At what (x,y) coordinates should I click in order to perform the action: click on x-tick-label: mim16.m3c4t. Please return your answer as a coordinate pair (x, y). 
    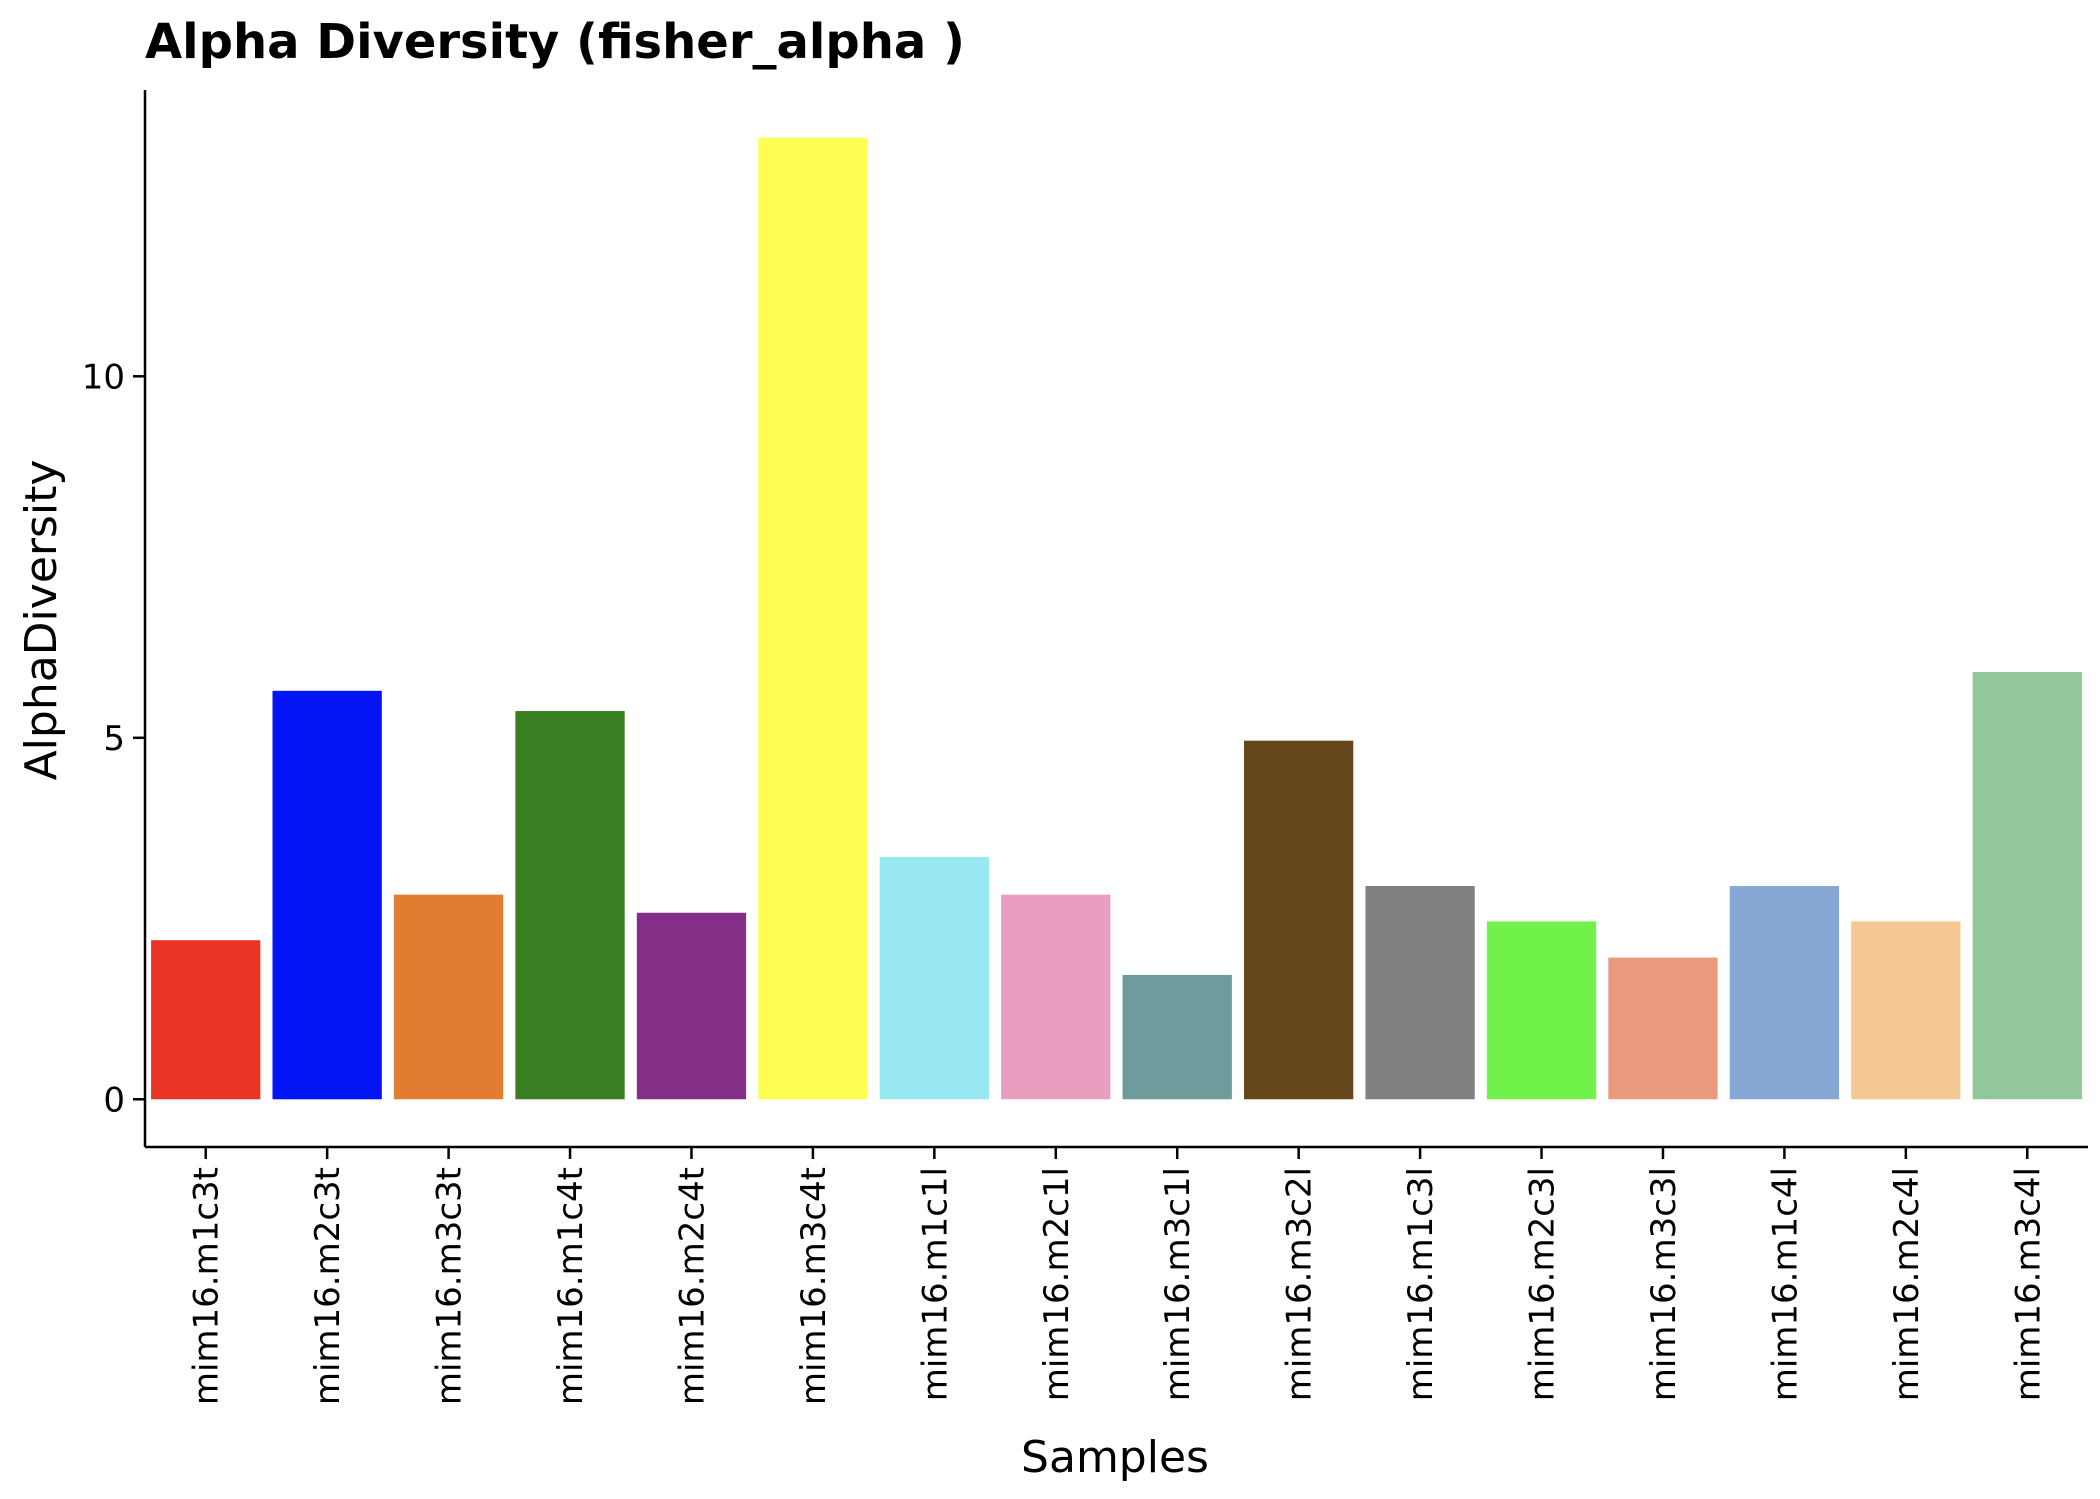
    Looking at the image, I should click on (814, 1286).